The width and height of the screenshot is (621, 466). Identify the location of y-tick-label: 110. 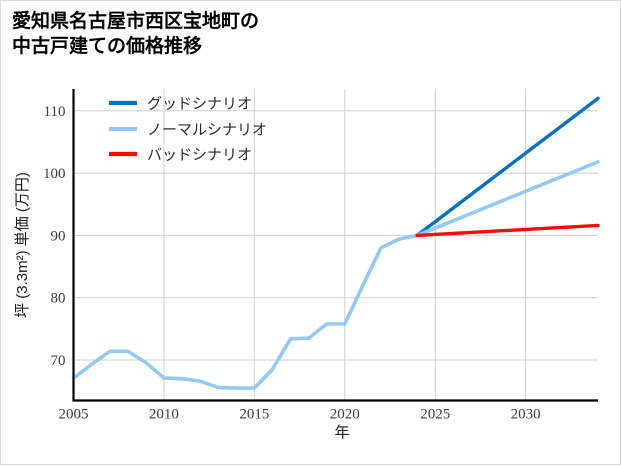
(55, 112).